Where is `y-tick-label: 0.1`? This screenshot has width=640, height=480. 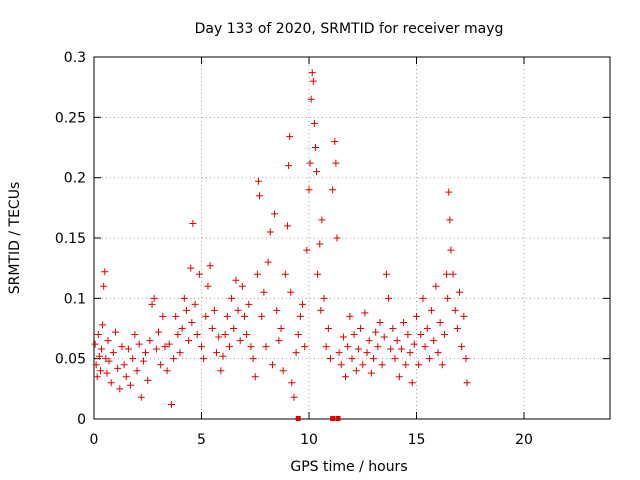
y-tick-label: 0.1 is located at coordinates (75, 299).